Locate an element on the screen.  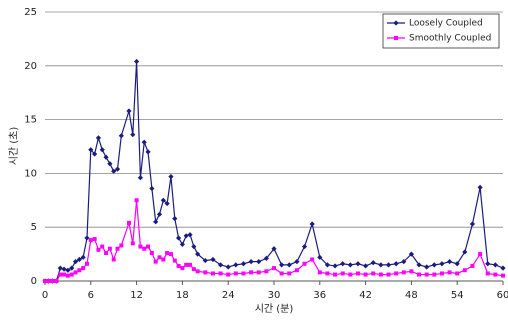
y-tick-label: 25 is located at coordinates (30, 12).